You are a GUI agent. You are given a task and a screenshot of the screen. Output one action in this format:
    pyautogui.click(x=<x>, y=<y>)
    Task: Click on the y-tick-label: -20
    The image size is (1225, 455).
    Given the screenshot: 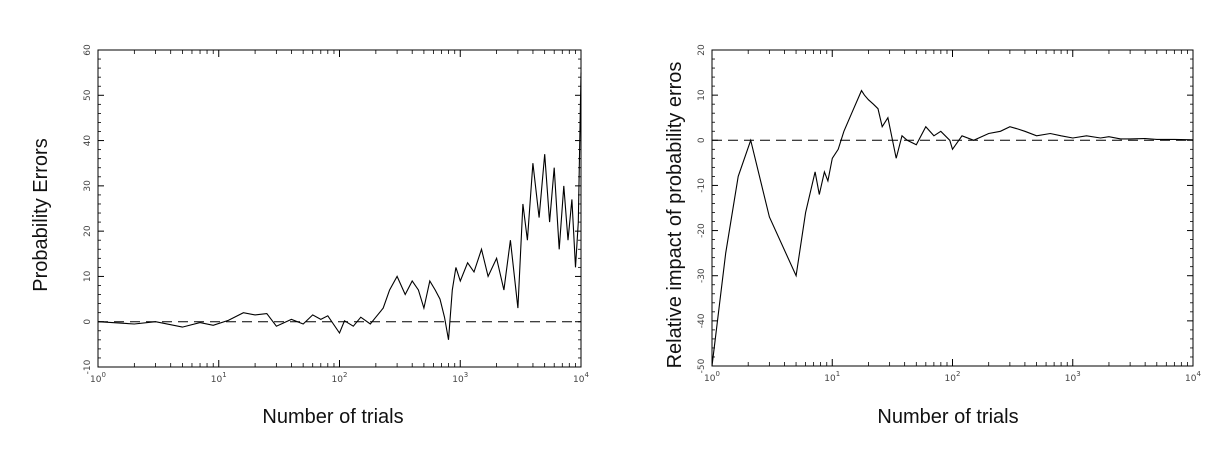 What is the action you would take?
    pyautogui.click(x=702, y=230)
    